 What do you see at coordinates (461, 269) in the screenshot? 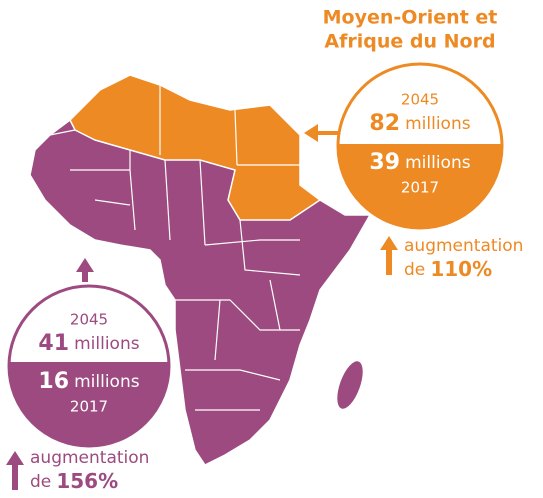
I see `change-value: 110%` at bounding box center [461, 269].